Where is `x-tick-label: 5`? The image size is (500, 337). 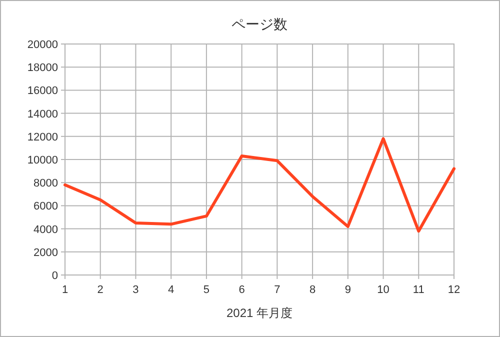
x-tick-label: 5 is located at coordinates (206, 290).